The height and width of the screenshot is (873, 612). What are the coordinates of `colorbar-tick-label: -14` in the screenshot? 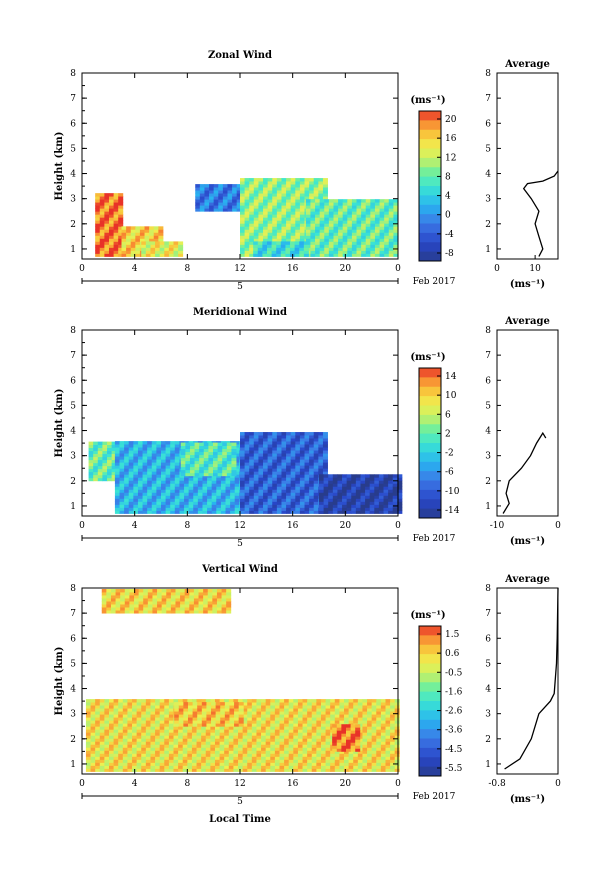 It's located at (452, 511).